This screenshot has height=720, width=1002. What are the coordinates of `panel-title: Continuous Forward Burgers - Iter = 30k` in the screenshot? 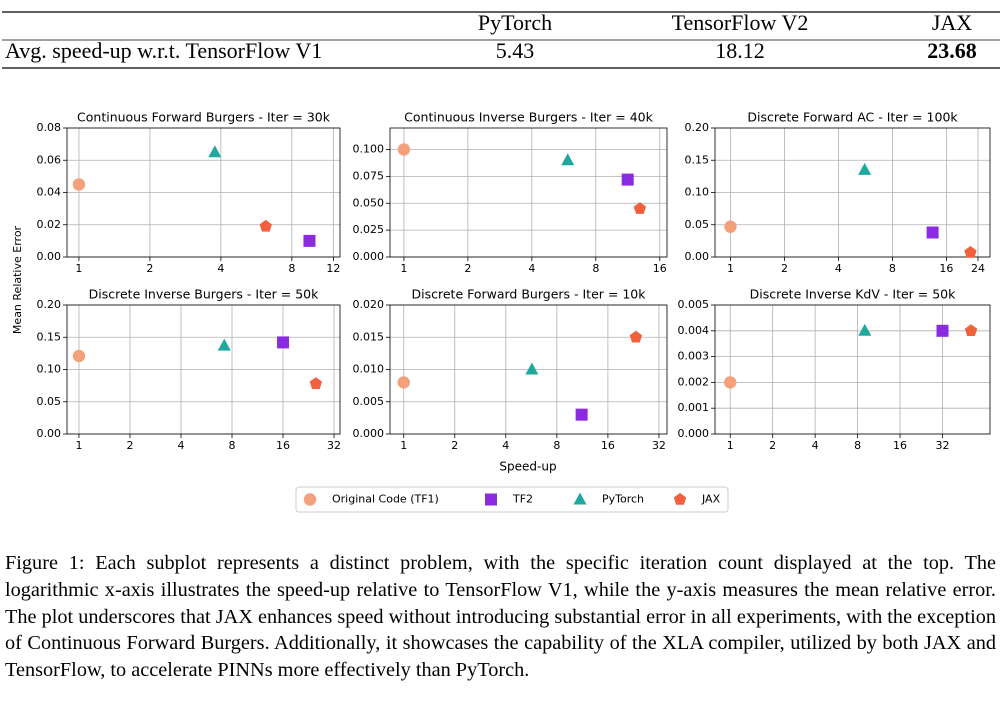 It's located at (204, 117).